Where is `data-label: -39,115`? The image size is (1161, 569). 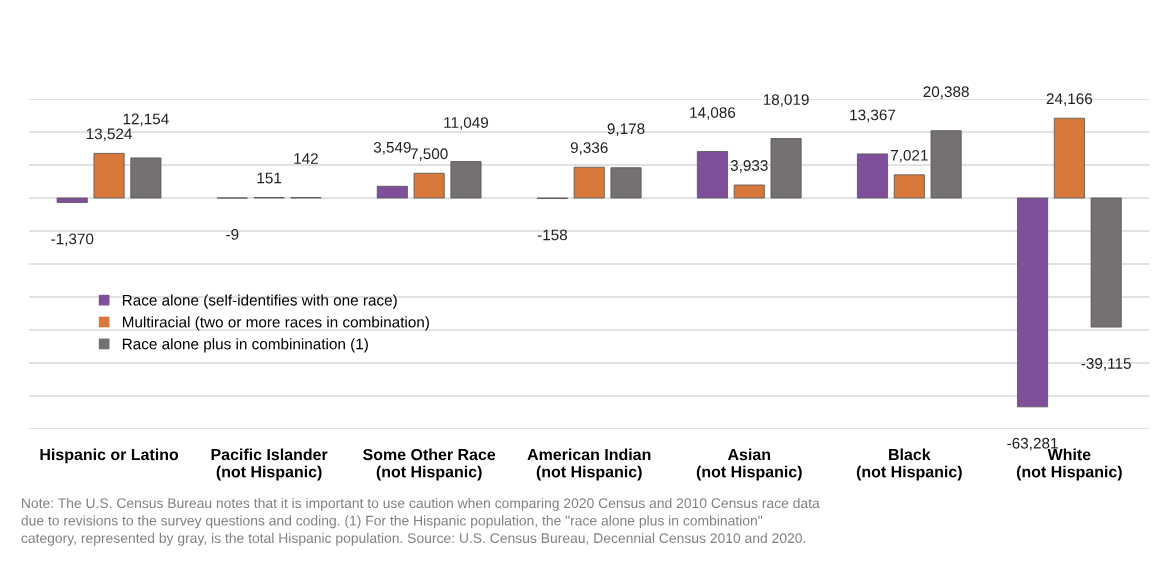 data-label: -39,115 is located at coordinates (1106, 364).